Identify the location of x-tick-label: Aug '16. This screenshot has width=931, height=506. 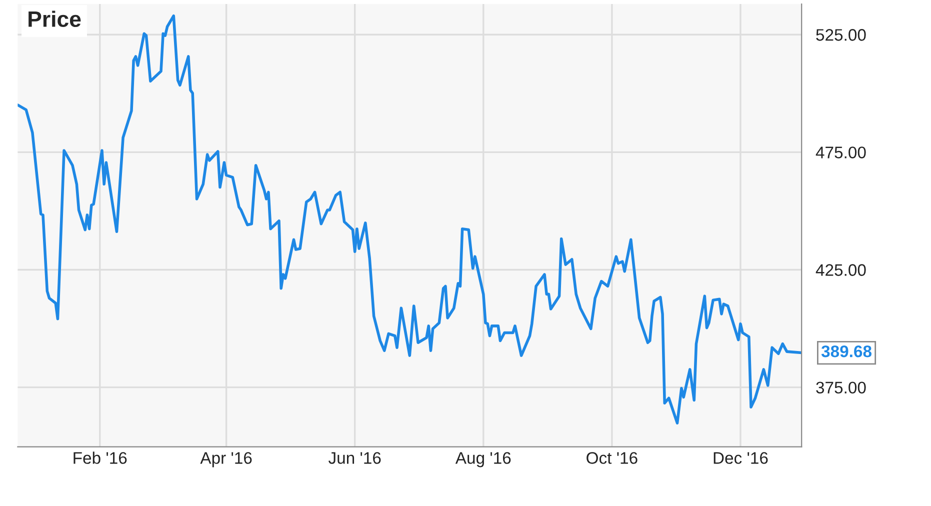
(483, 460).